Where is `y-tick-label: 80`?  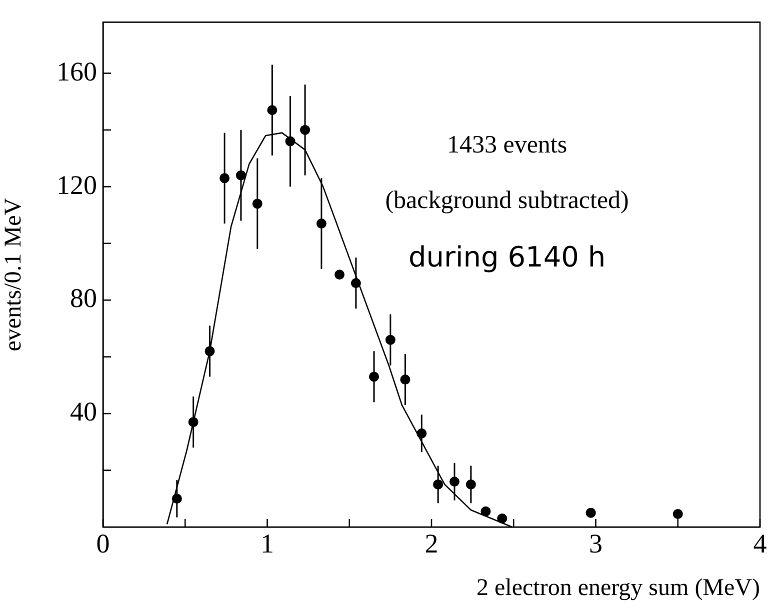
y-tick-label: 80 is located at coordinates (83, 298).